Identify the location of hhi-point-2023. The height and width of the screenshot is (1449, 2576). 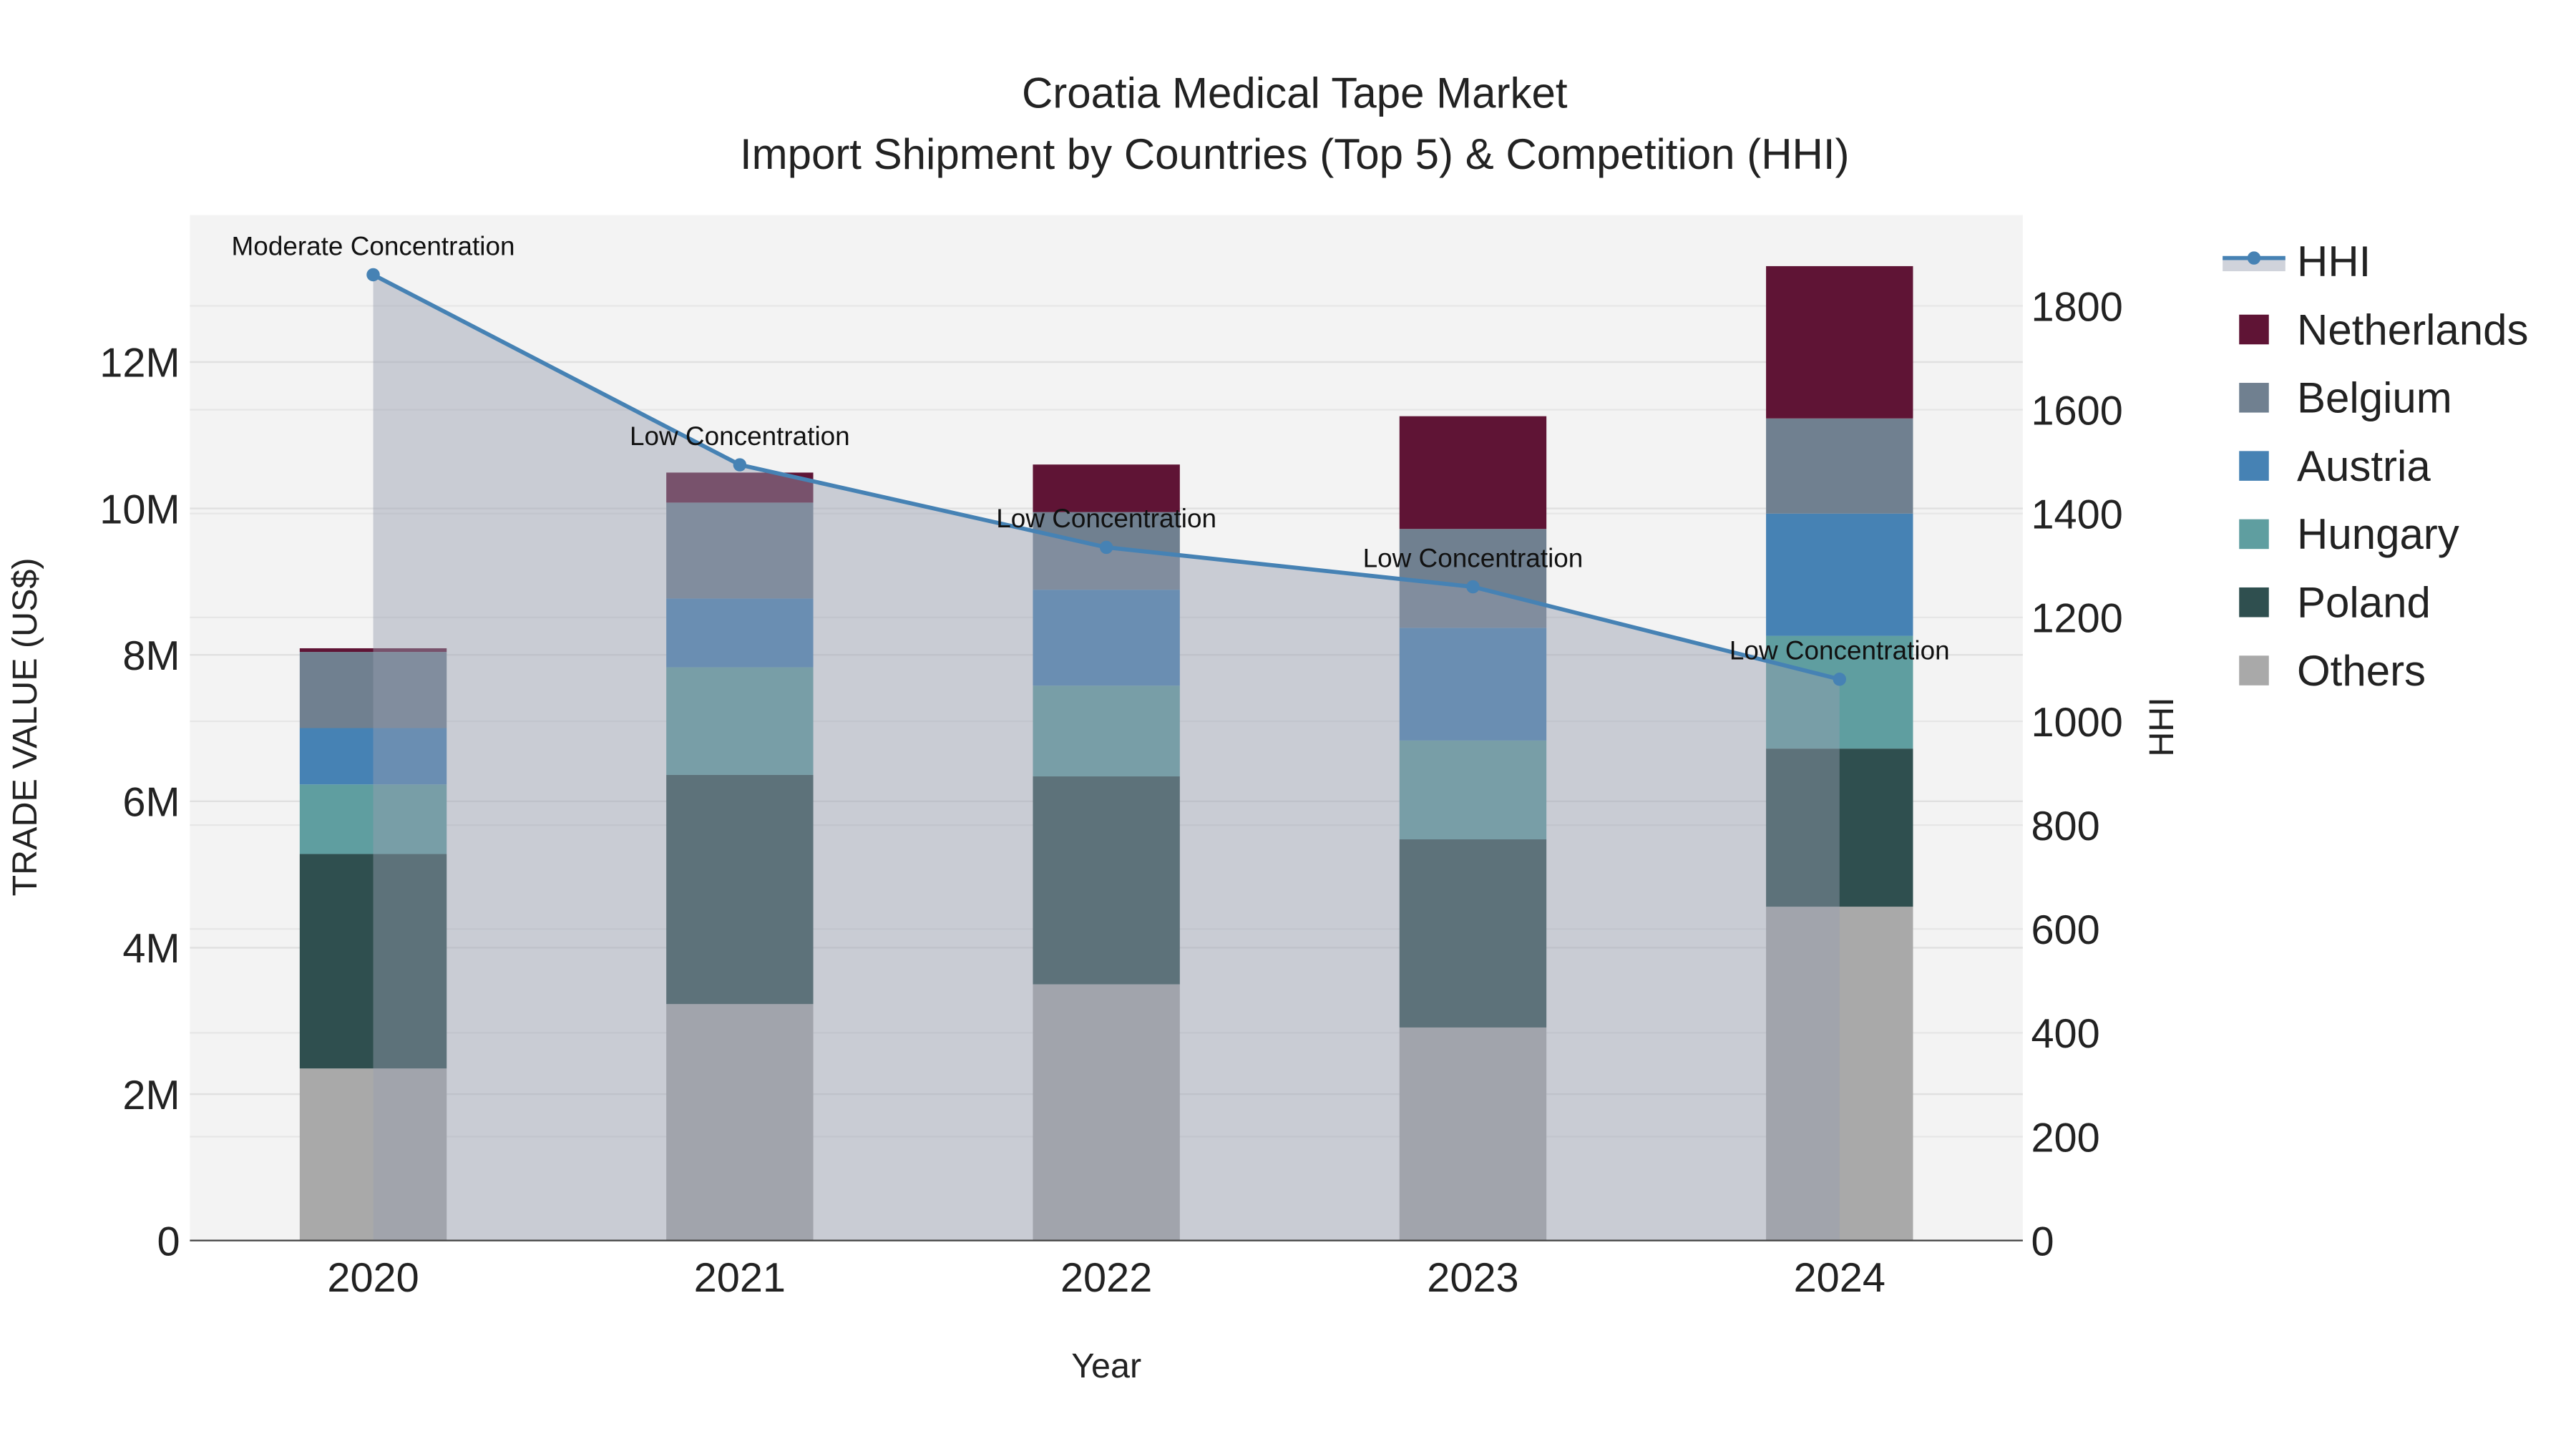
(1473, 587).